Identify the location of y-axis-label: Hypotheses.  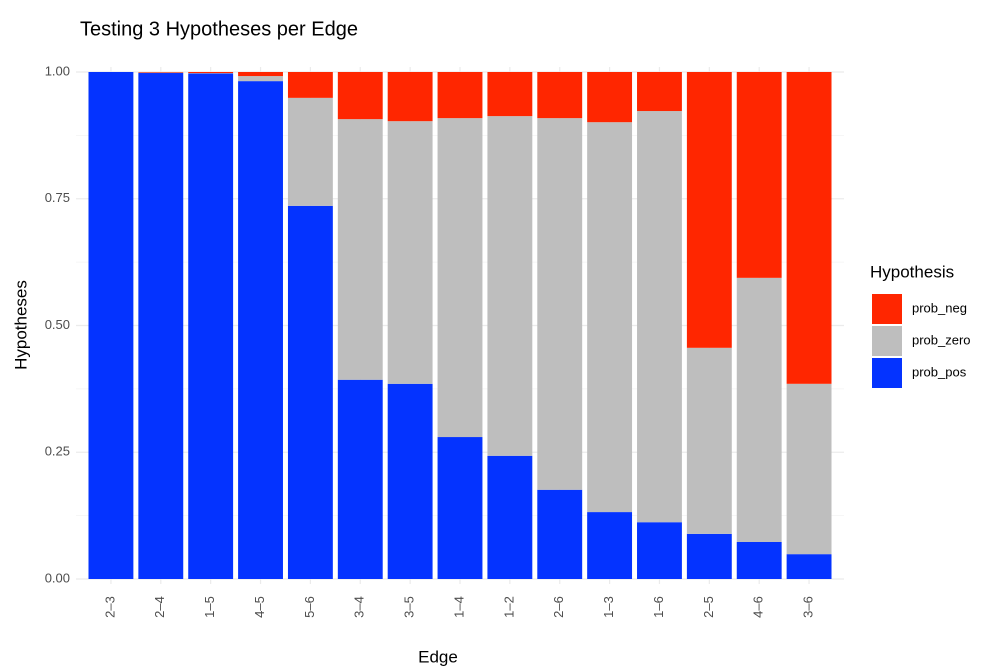
(20, 325).